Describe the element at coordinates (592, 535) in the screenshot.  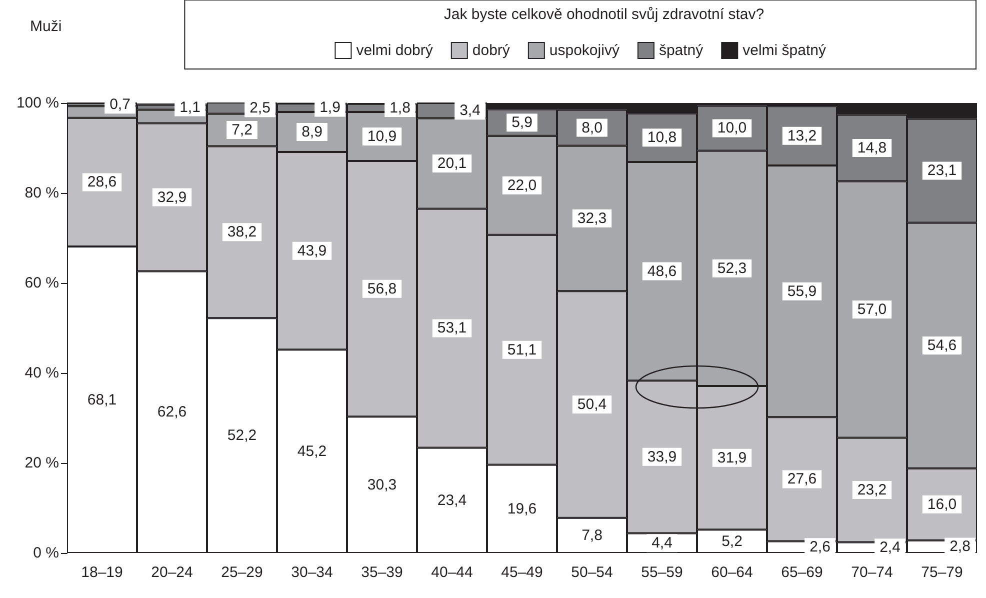
I see `data-label: 7,8` at that location.